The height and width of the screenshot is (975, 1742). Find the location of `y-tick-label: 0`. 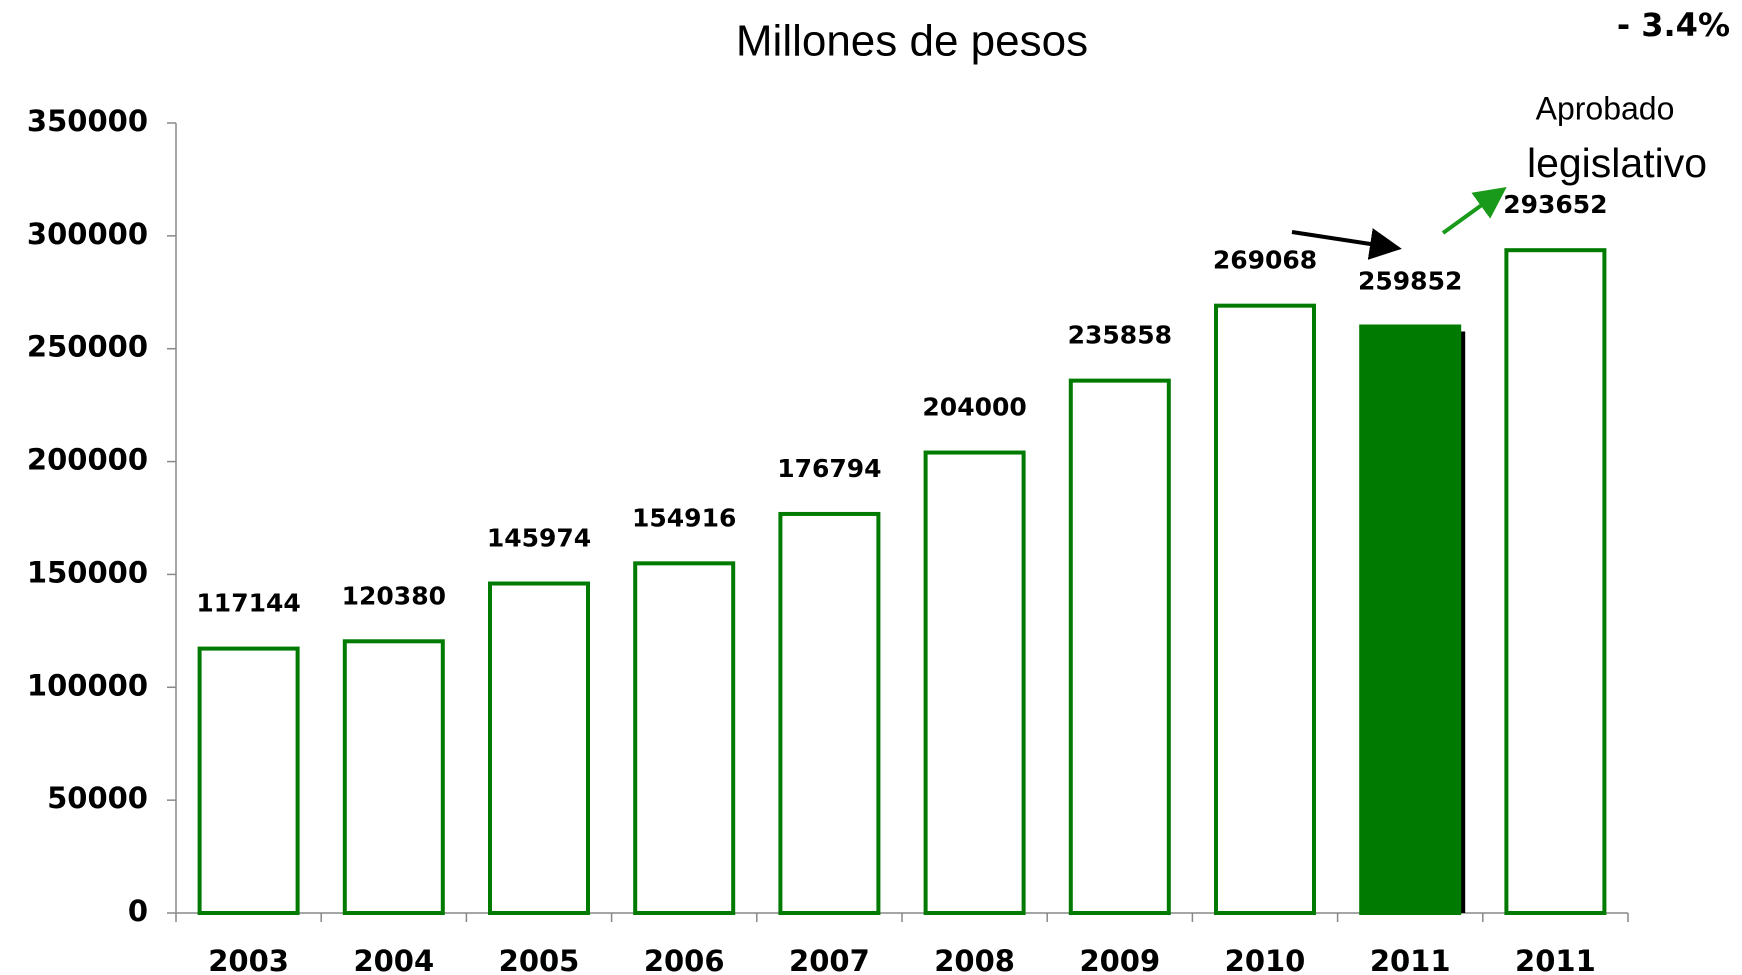

y-tick-label: 0 is located at coordinates (138, 911).